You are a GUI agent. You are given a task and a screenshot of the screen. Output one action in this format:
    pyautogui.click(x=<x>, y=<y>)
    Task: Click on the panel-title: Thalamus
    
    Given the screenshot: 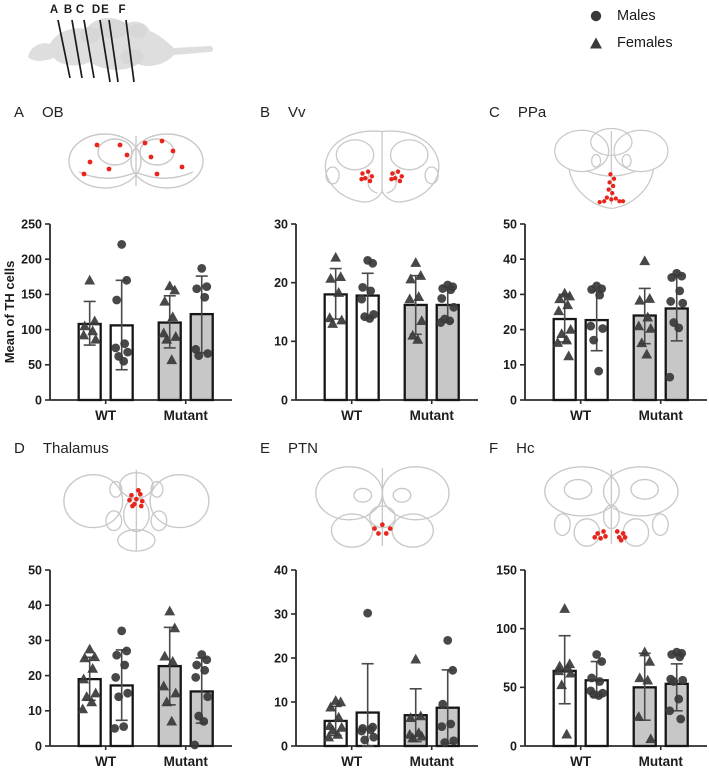 What is the action you would take?
    pyautogui.click(x=75, y=448)
    